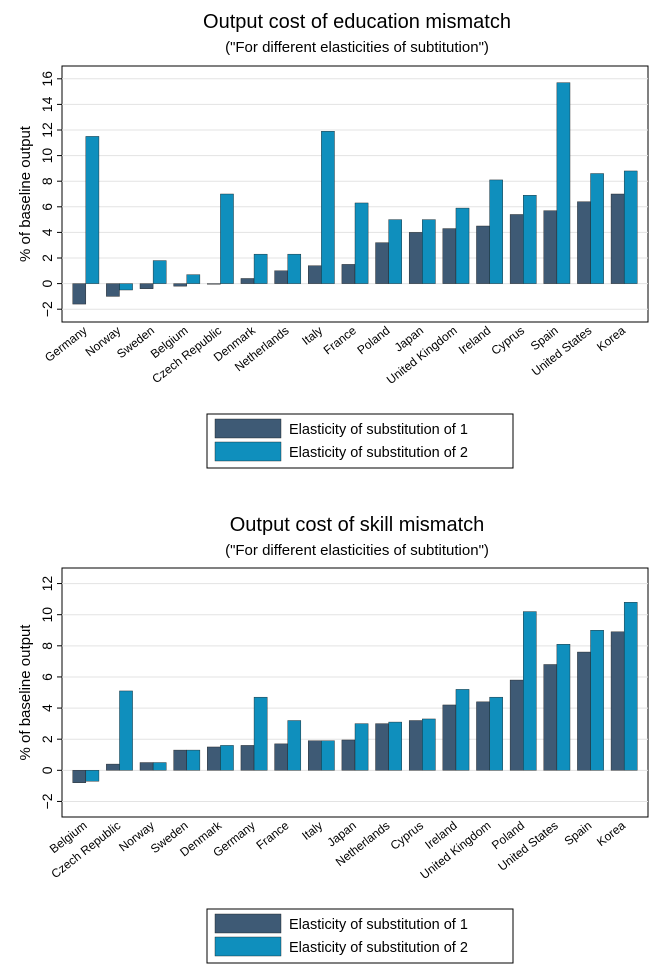 This screenshot has height=977, width=656. What do you see at coordinates (135, 342) in the screenshot?
I see `x-tick-label: Sweden` at bounding box center [135, 342].